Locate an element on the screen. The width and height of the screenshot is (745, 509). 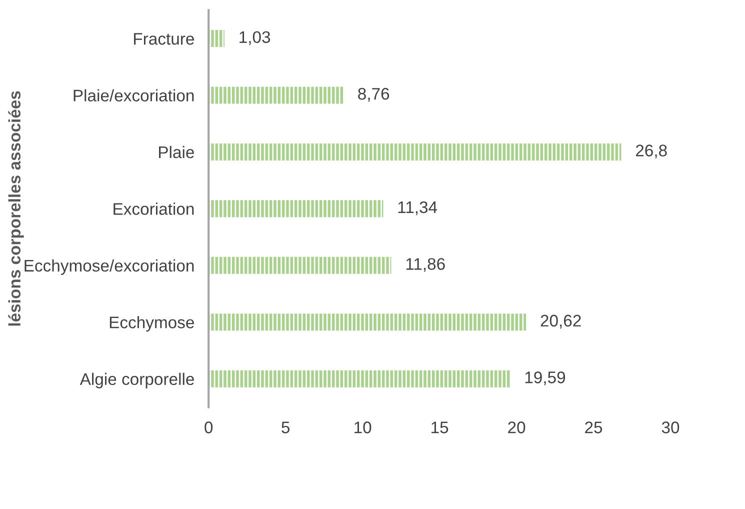
x-tick-label: 10 is located at coordinates (363, 428).